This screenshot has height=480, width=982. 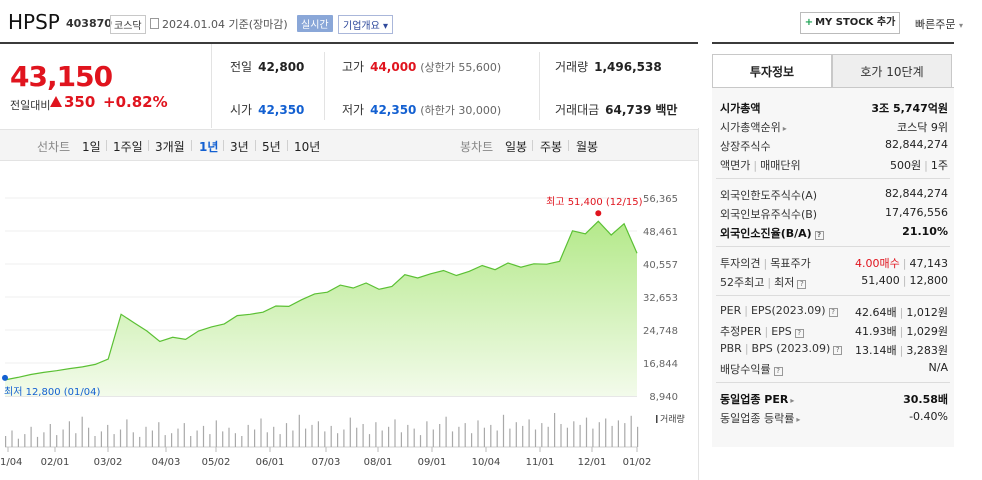 What do you see at coordinates (54, 147) in the screenshot?
I see `tab-line-chart: 선차트` at bounding box center [54, 147].